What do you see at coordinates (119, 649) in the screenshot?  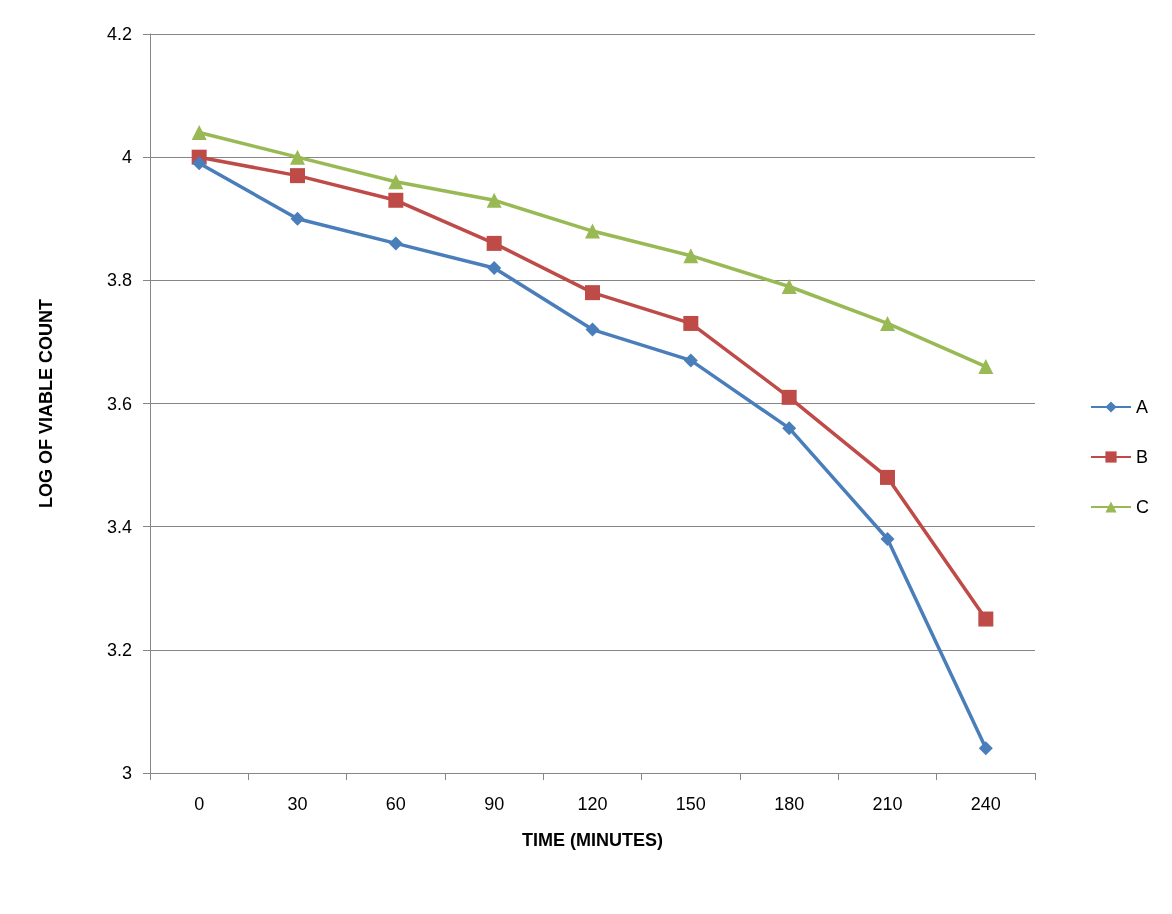 I see `y-tick-label: 3.2` at bounding box center [119, 649].